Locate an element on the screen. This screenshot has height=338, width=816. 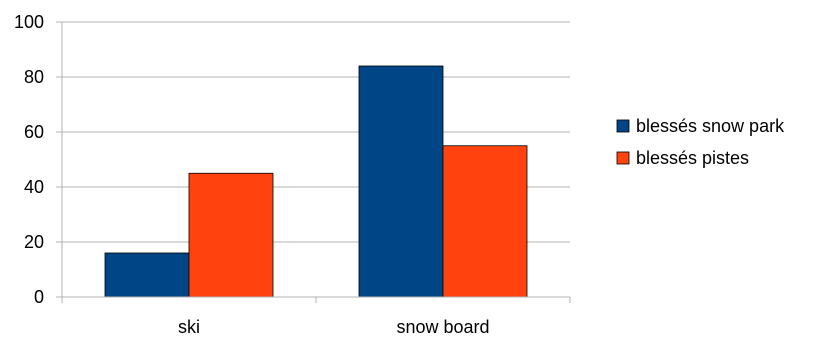
y-tick-label: 0 is located at coordinates (39, 297).